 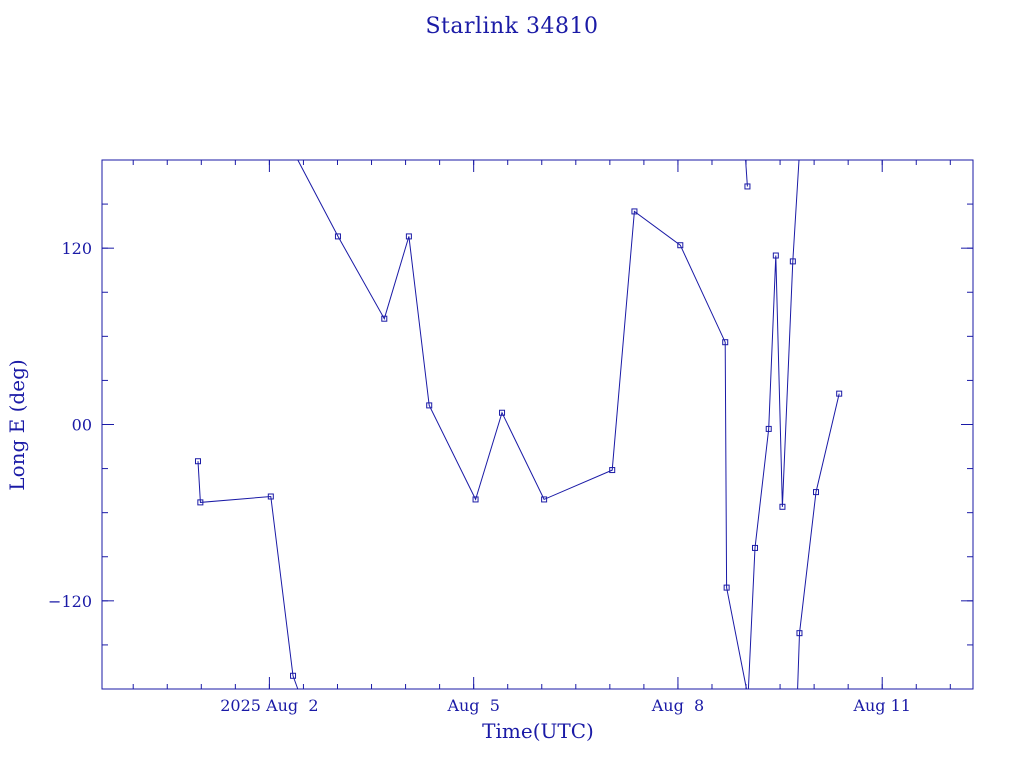 I want to click on y-tick-label: 120, so click(x=76, y=248).